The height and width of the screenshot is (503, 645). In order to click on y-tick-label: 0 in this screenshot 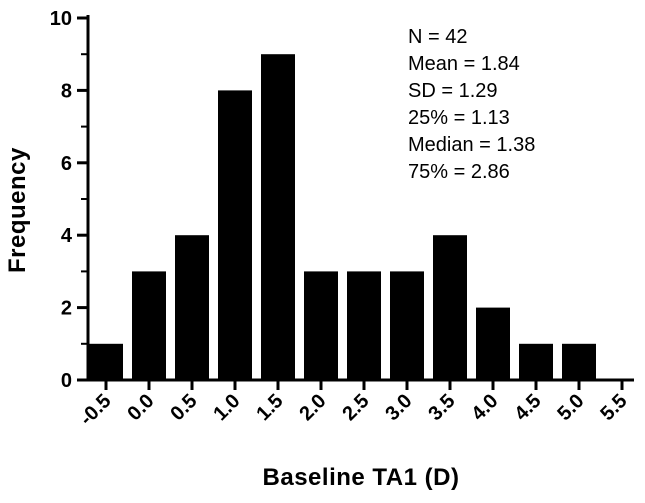, I will do `click(66, 381)`.